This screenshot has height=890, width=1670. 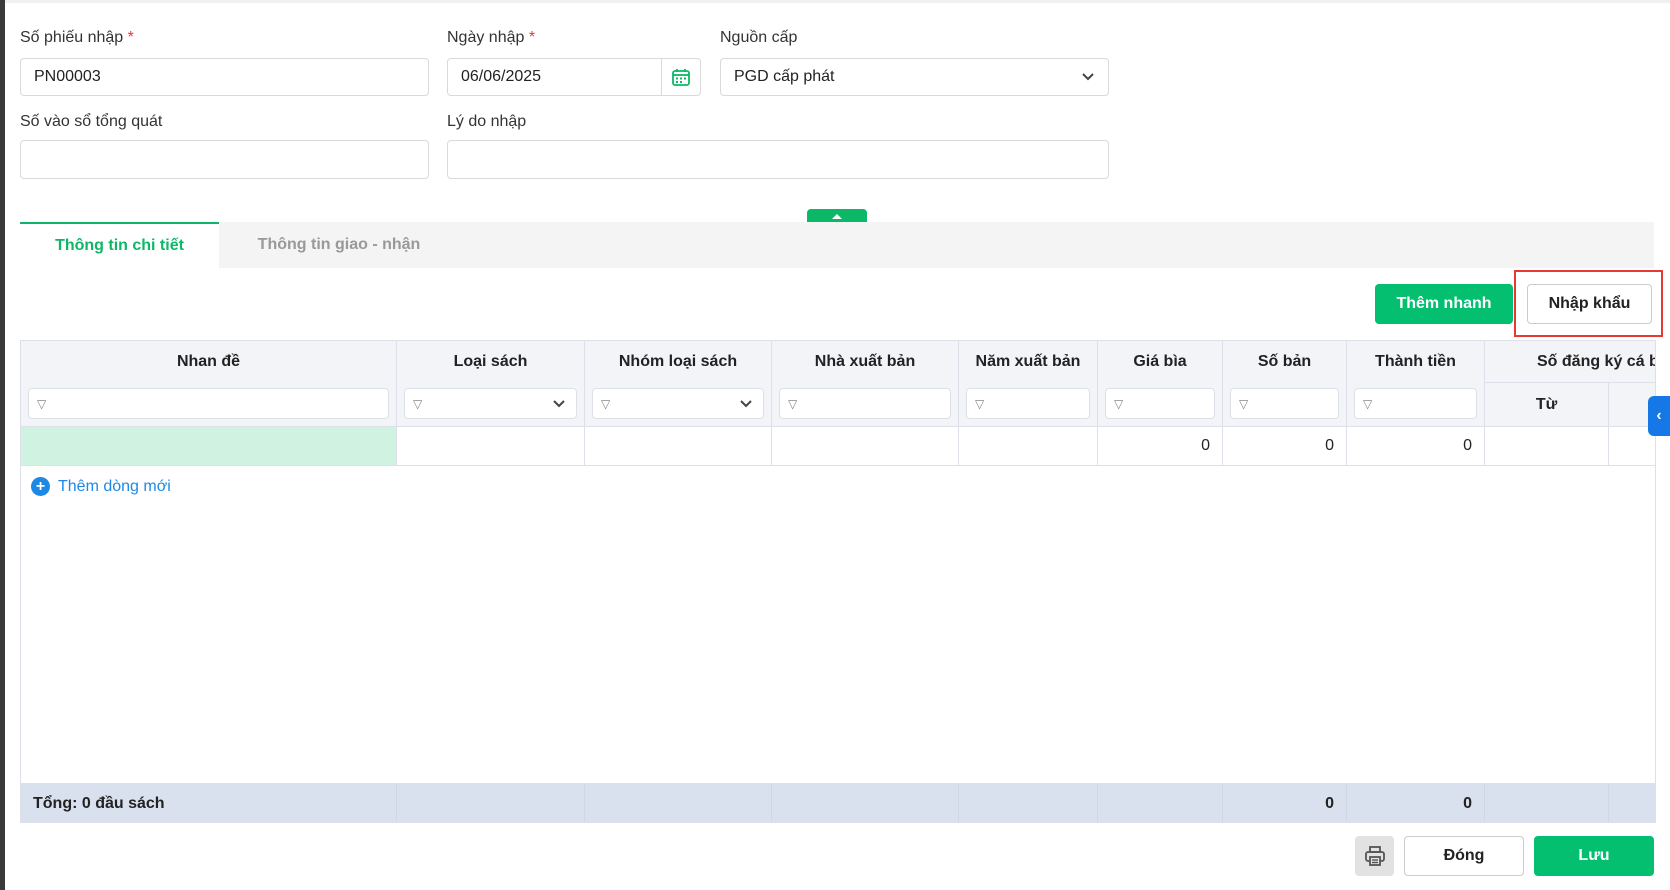 What do you see at coordinates (114, 486) in the screenshot?
I see `add-row-label: Thêm dòng mới` at bounding box center [114, 486].